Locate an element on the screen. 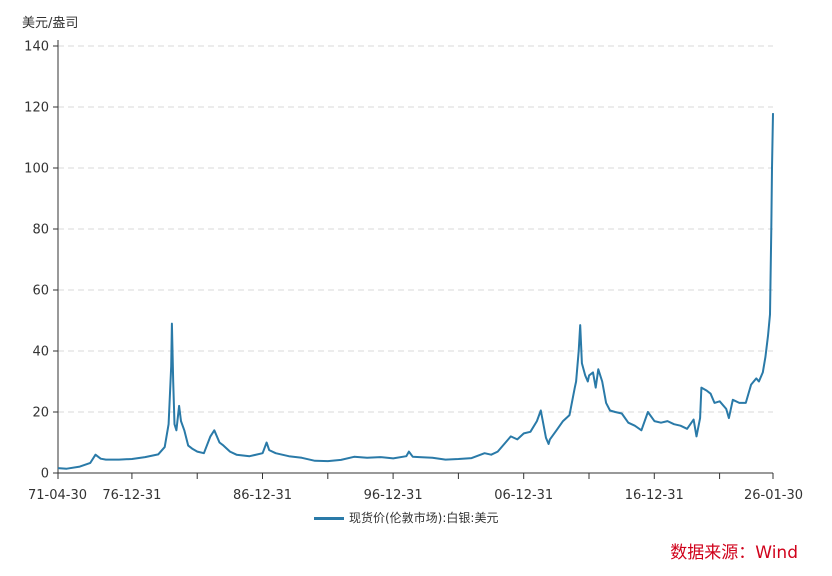 Image resolution: width=832 pixels, height=576 pixels. y-tick-label: 120 is located at coordinates (36, 108).